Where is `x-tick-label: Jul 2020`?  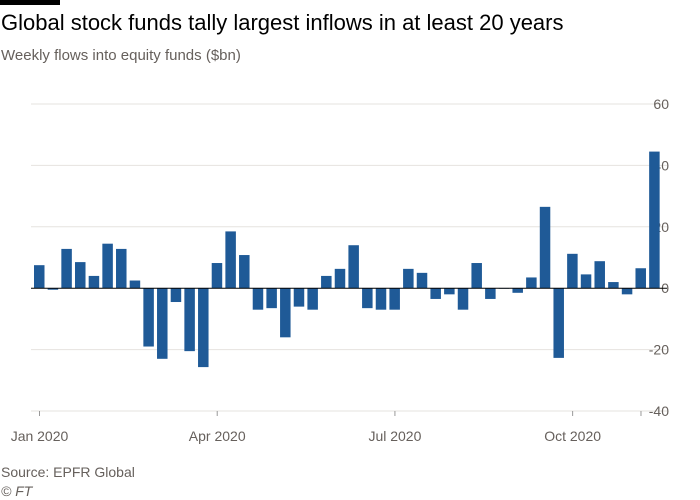
x-tick-label: Jul 2020 is located at coordinates (394, 436).